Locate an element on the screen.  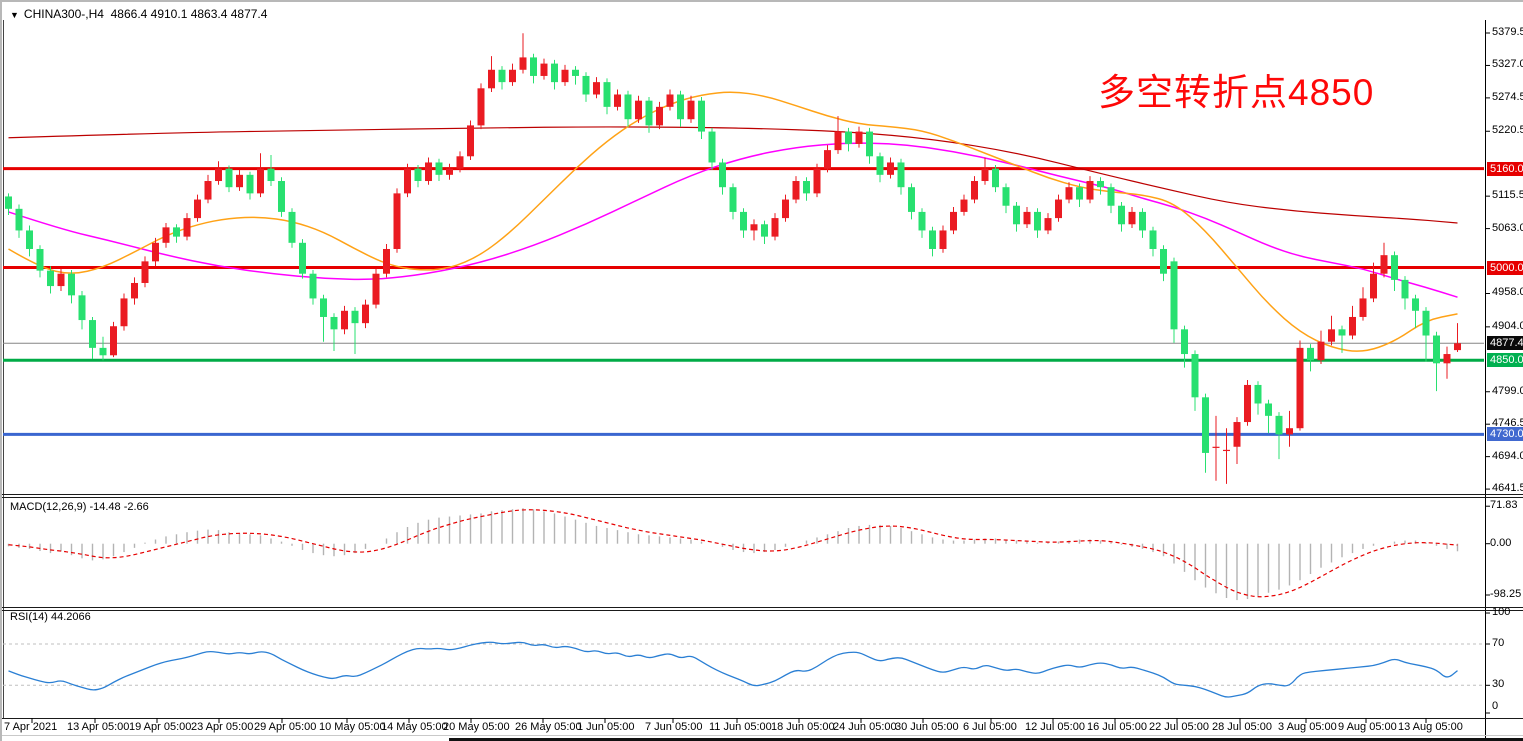
date-axis-label: 7 Jun 05:00 is located at coordinates (674, 727).